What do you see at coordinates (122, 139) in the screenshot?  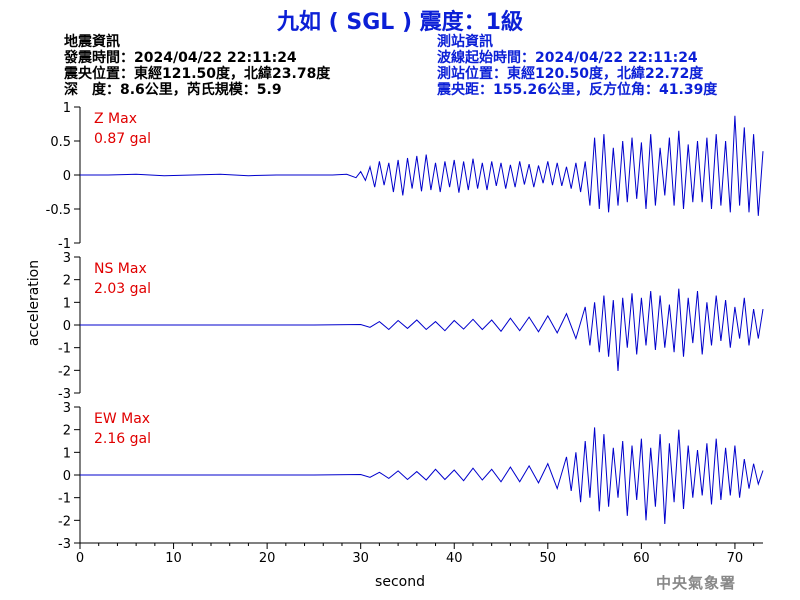 I see `z-max-value: 0.87 gal` at bounding box center [122, 139].